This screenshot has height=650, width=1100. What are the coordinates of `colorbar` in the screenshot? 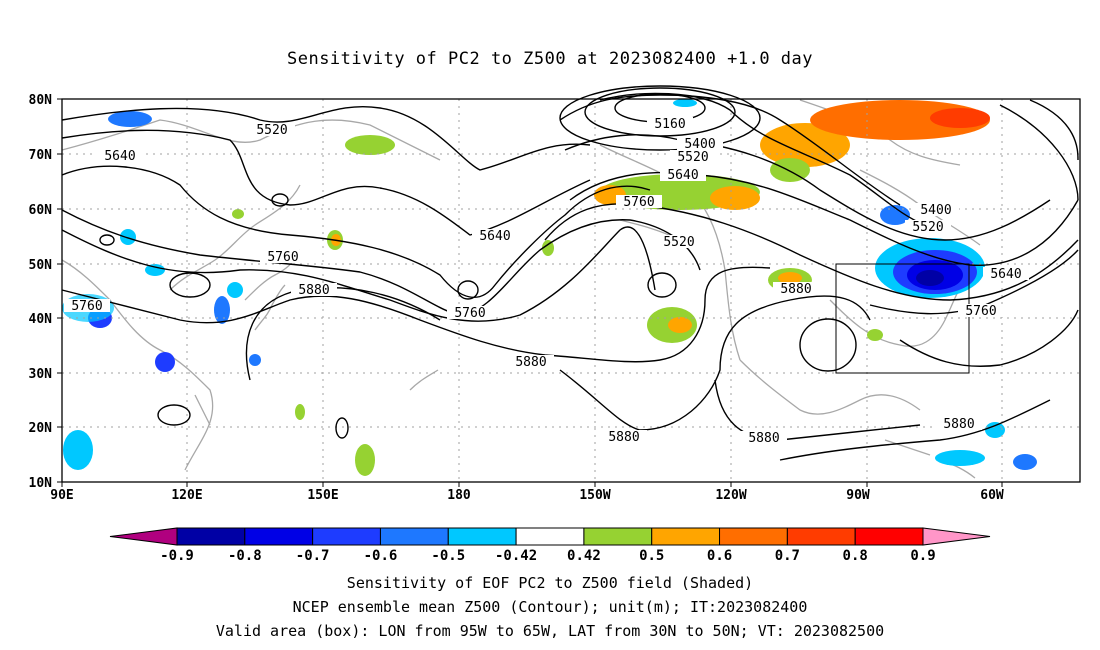 It's located at (550, 536).